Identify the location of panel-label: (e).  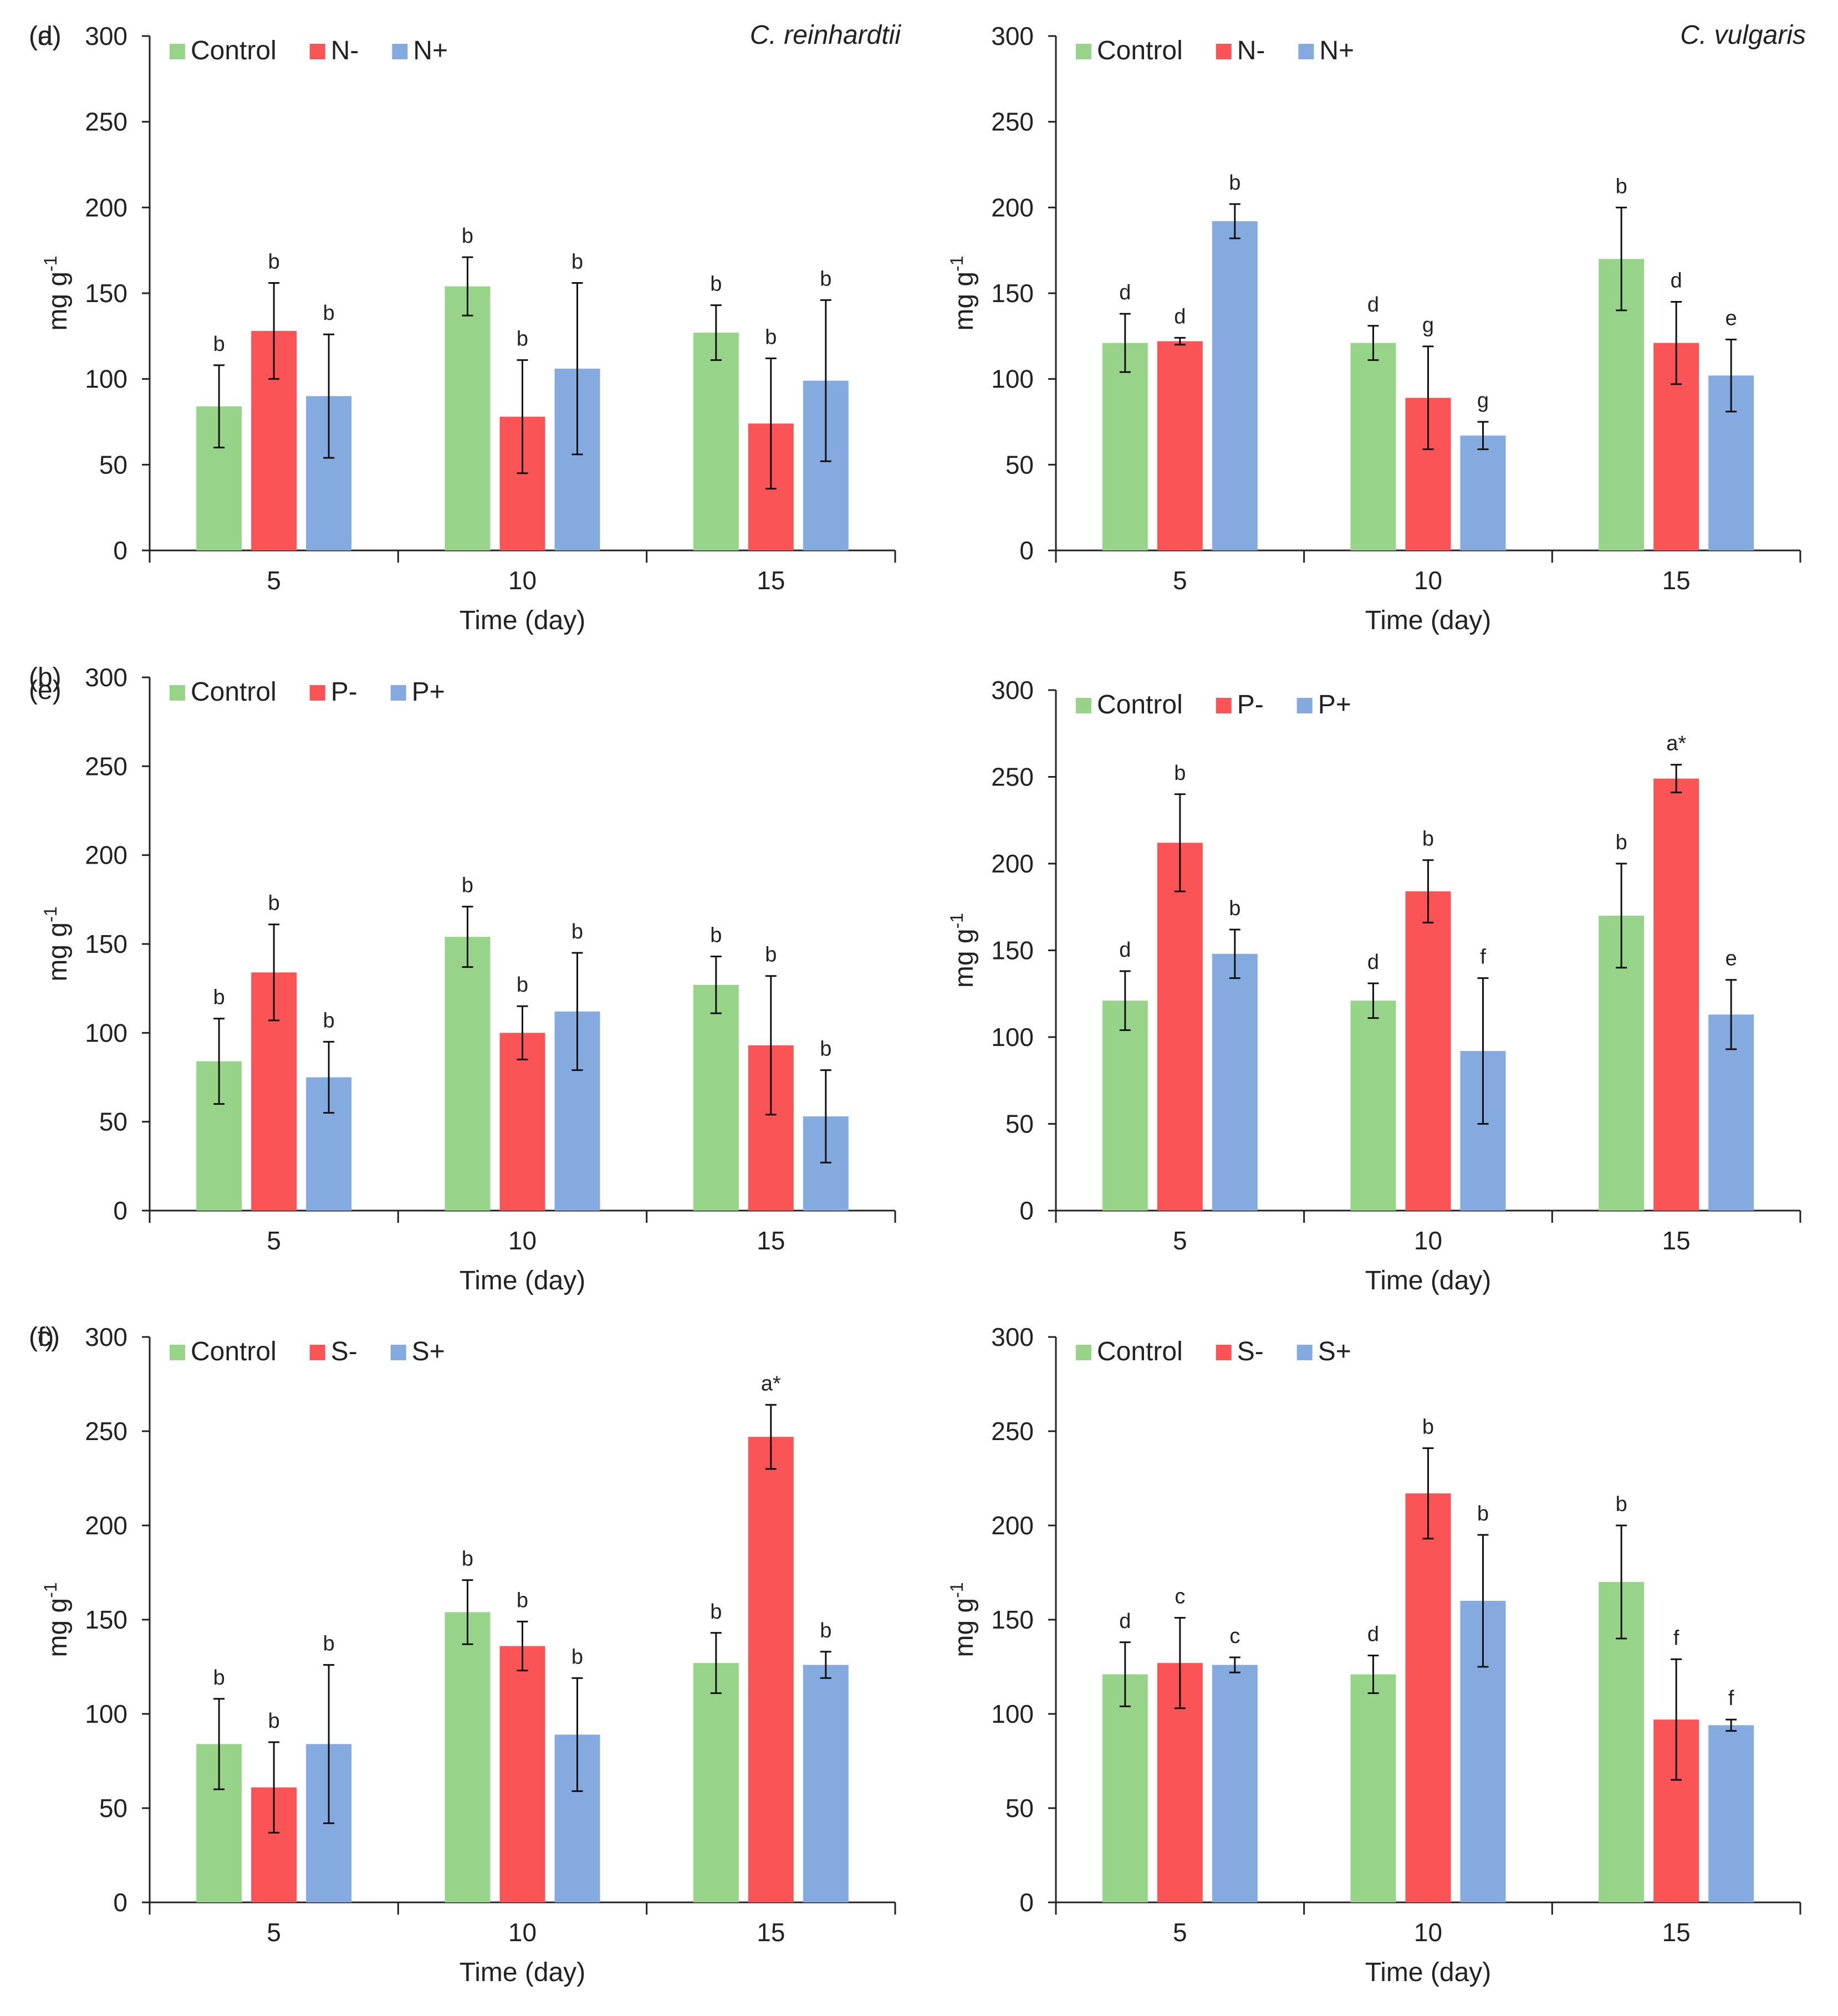
(45, 690).